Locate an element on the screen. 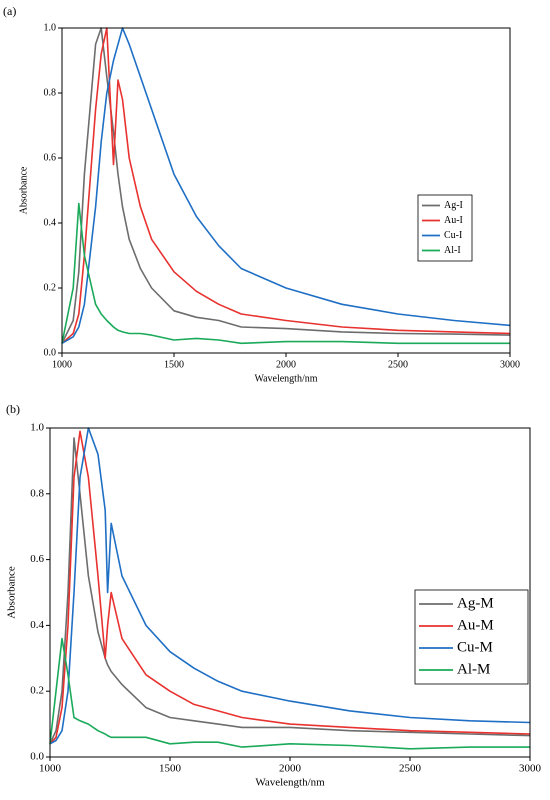 This screenshot has height=800, width=550. legend-label: Au-M is located at coordinates (475, 625).